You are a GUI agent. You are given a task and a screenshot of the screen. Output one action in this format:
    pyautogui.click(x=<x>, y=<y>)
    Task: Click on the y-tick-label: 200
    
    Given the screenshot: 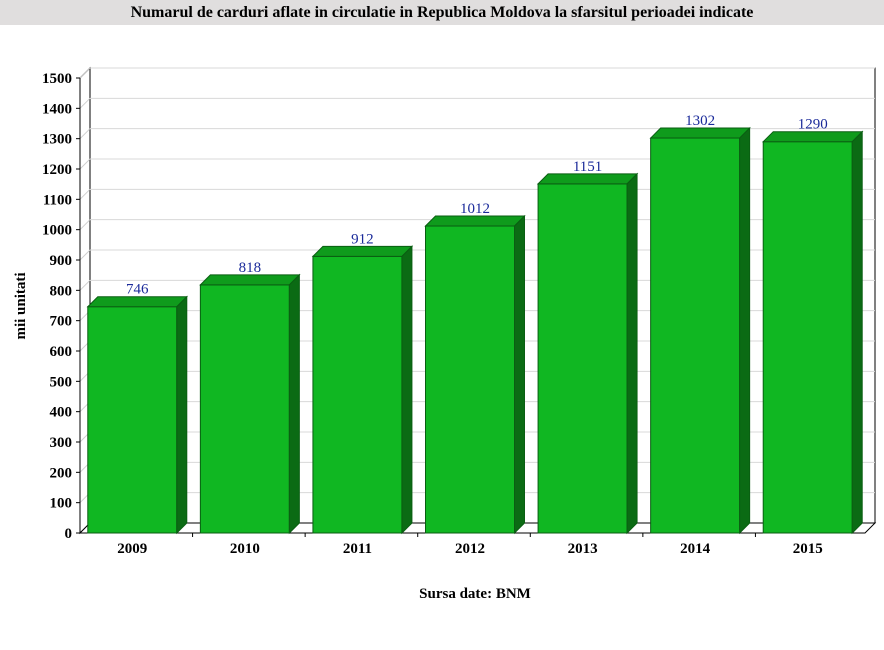 What is the action you would take?
    pyautogui.click(x=61, y=473)
    